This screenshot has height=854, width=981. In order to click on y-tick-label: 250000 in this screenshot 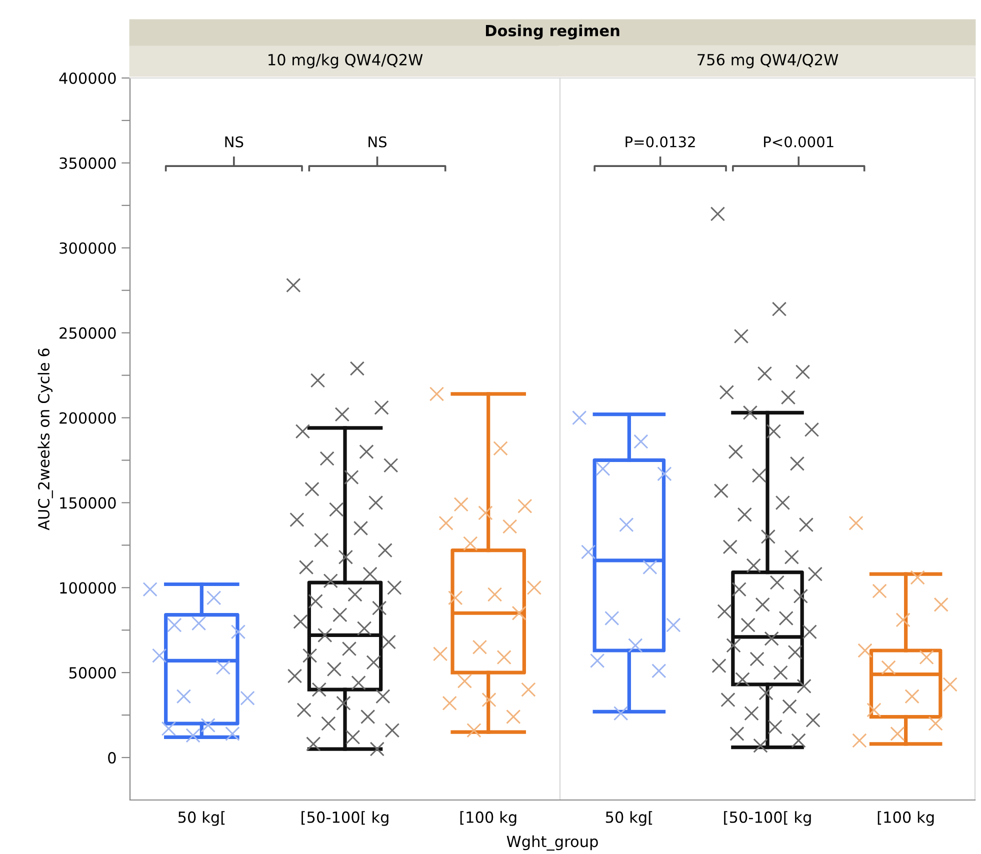, I will do `click(88, 333)`.